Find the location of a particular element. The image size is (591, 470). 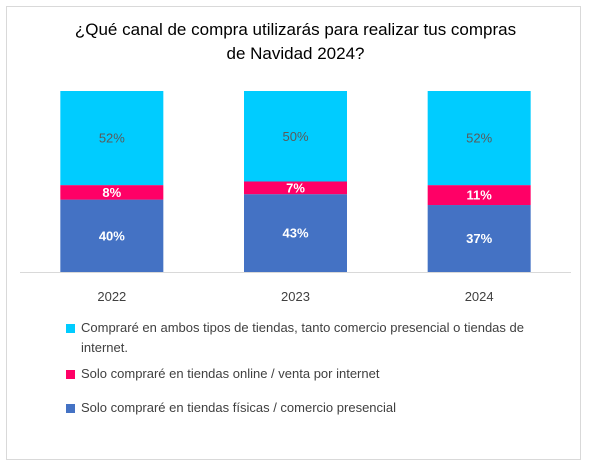

legend-swatch-online is located at coordinates (70, 374).